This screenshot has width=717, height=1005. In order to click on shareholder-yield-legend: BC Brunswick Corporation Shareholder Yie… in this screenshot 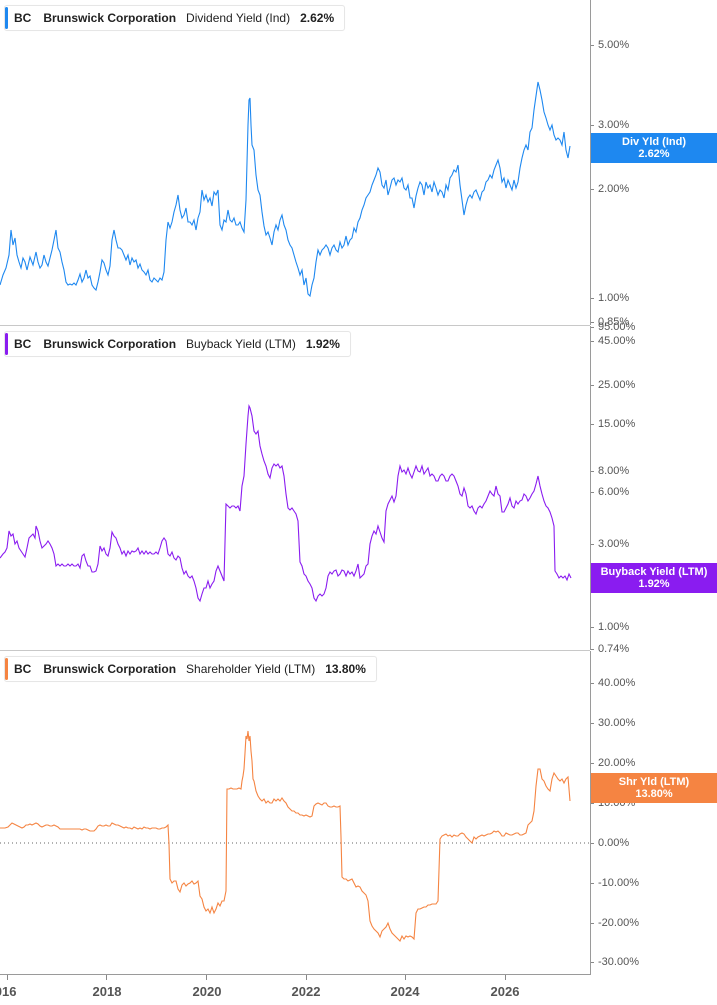, I will do `click(190, 669)`.